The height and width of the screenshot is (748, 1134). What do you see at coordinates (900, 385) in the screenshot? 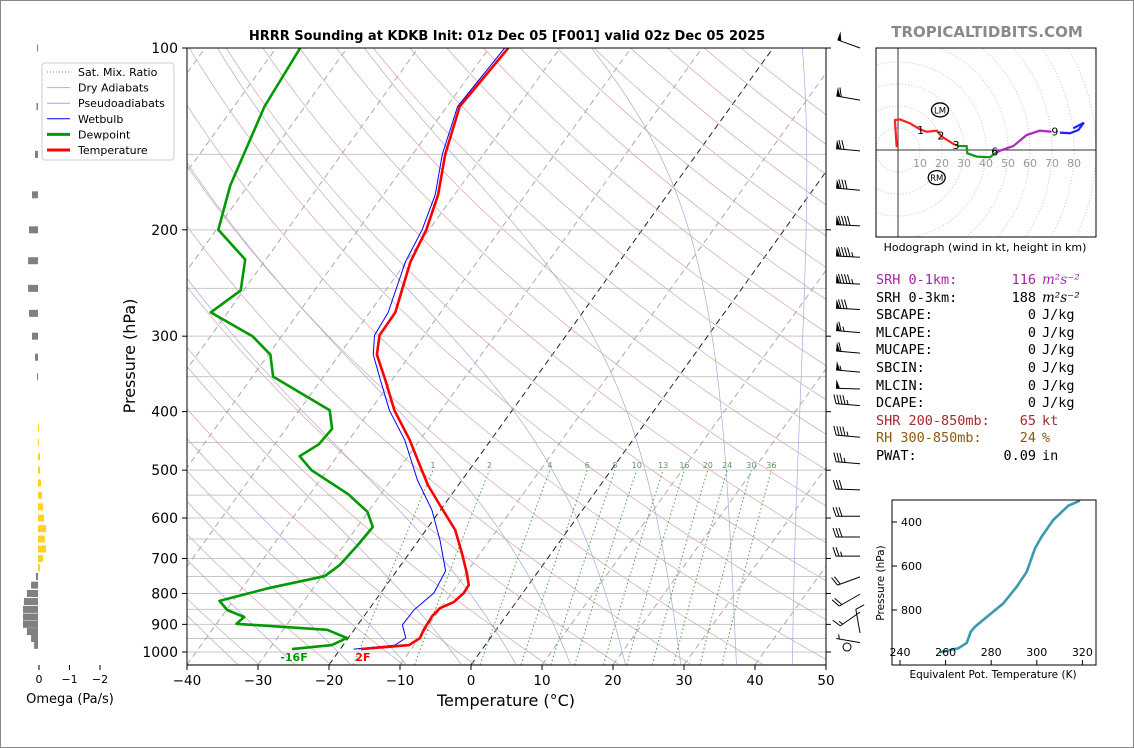
I see `parameter-label: MLCIN:` at bounding box center [900, 385].